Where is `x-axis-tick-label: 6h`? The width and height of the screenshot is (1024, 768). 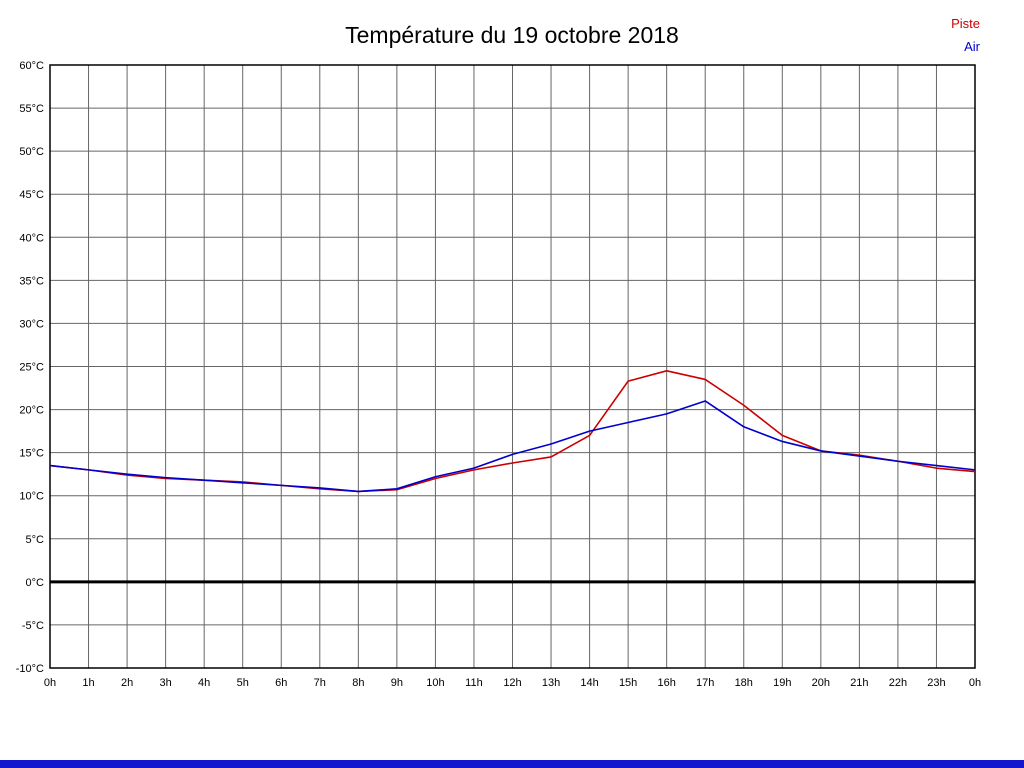
x-axis-tick-label: 6h is located at coordinates (281, 683).